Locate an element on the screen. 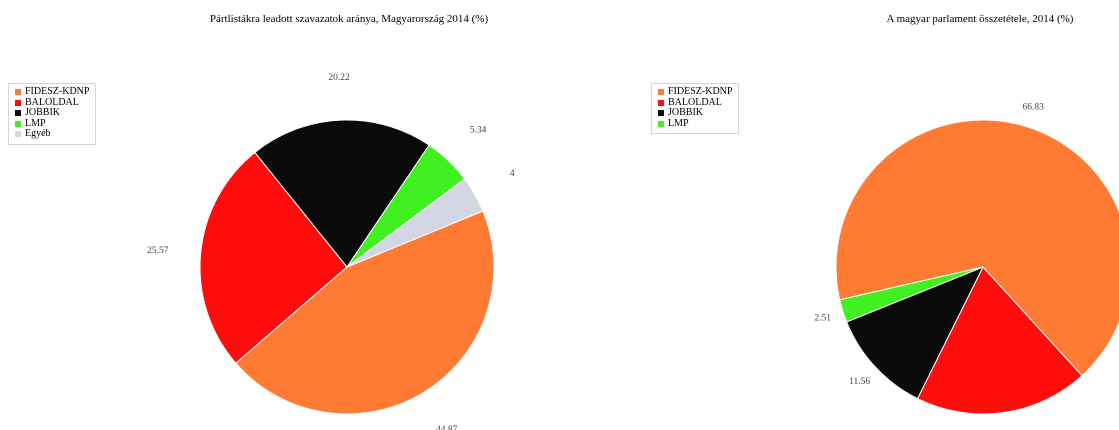 The image size is (1119, 430). pie-slice-egyeb is located at coordinates (415, 223).